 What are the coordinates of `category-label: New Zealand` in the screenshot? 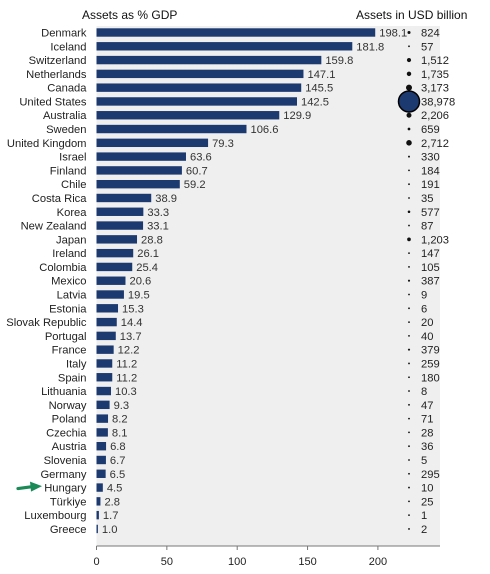 It's located at (54, 227).